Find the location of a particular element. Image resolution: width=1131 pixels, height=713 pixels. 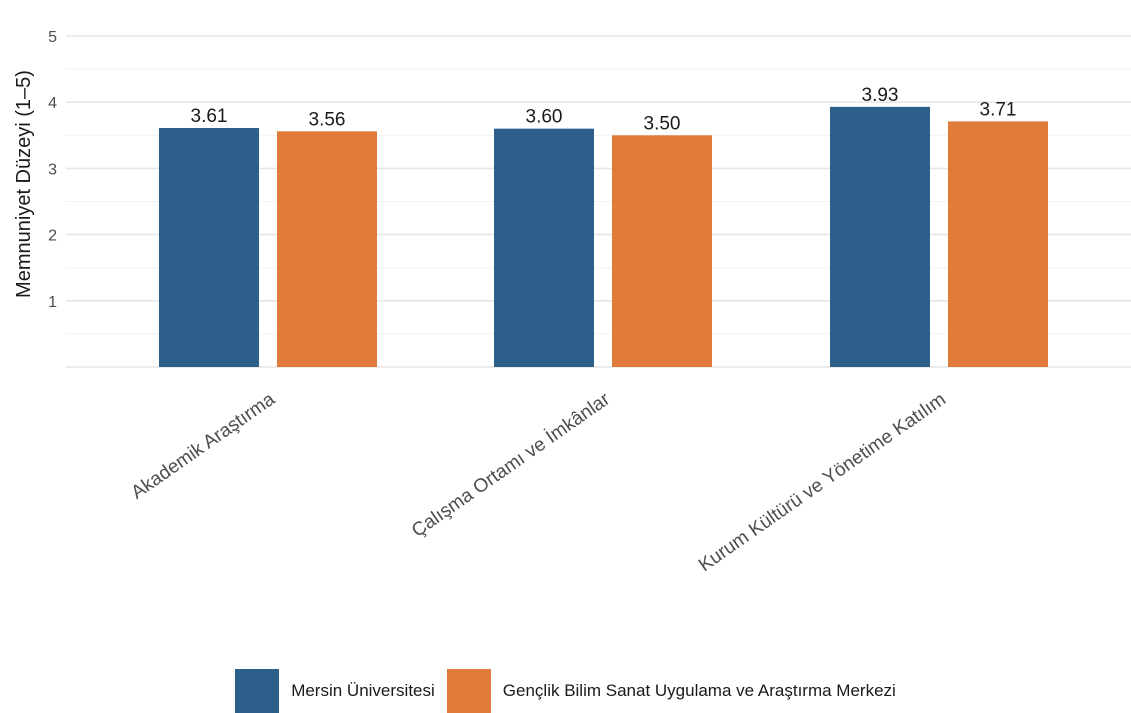

bar-value-label: 3.61 is located at coordinates (209, 116).